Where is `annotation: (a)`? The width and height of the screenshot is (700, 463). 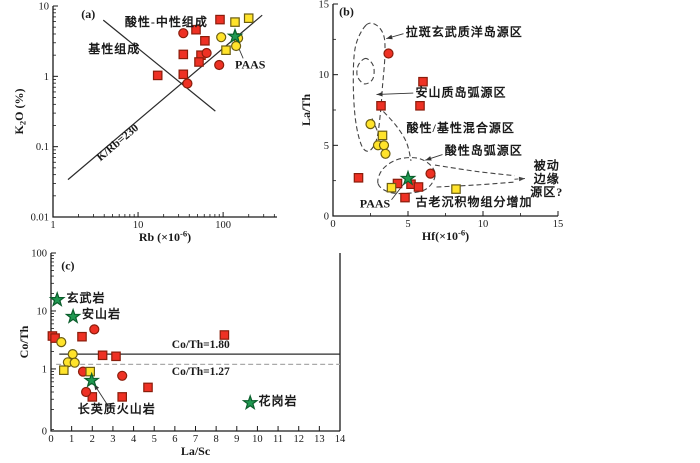
annotation: (a) is located at coordinates (88, 14).